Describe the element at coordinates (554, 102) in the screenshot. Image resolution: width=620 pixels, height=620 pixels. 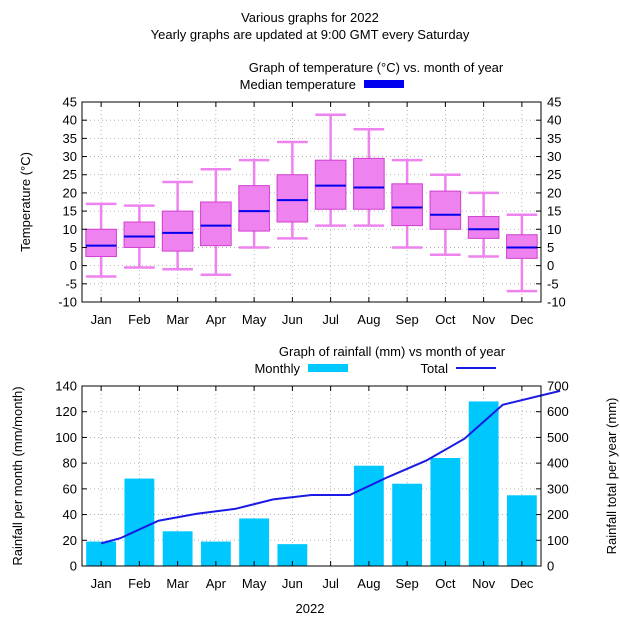
I see `temp-y2tick-label: 45` at that location.